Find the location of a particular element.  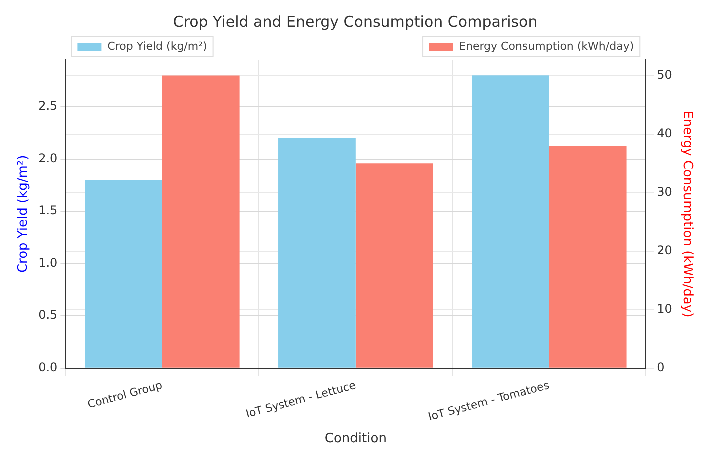

y-tick-label: 1.0 is located at coordinates (48, 263).